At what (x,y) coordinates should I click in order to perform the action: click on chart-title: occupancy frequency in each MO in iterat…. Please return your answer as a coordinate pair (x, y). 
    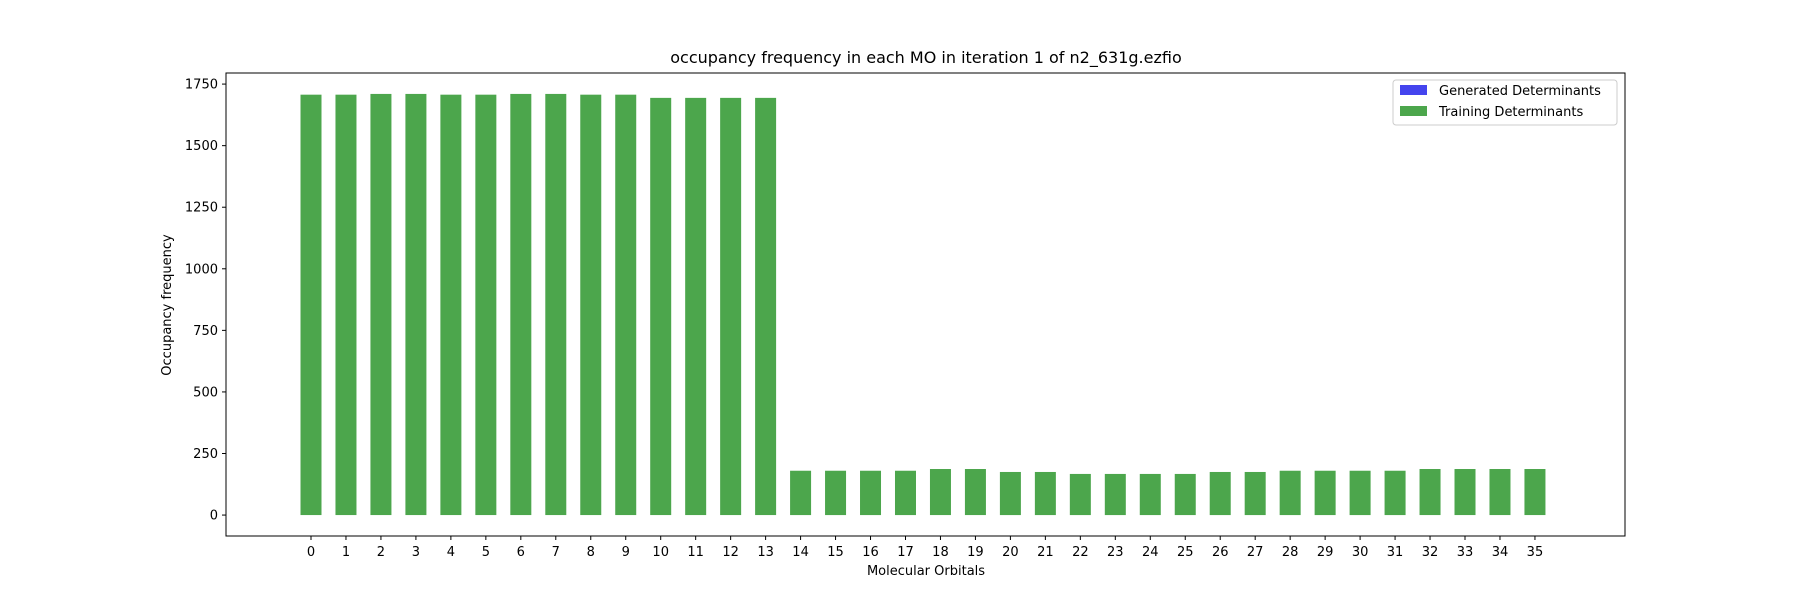
    Looking at the image, I should click on (925, 58).